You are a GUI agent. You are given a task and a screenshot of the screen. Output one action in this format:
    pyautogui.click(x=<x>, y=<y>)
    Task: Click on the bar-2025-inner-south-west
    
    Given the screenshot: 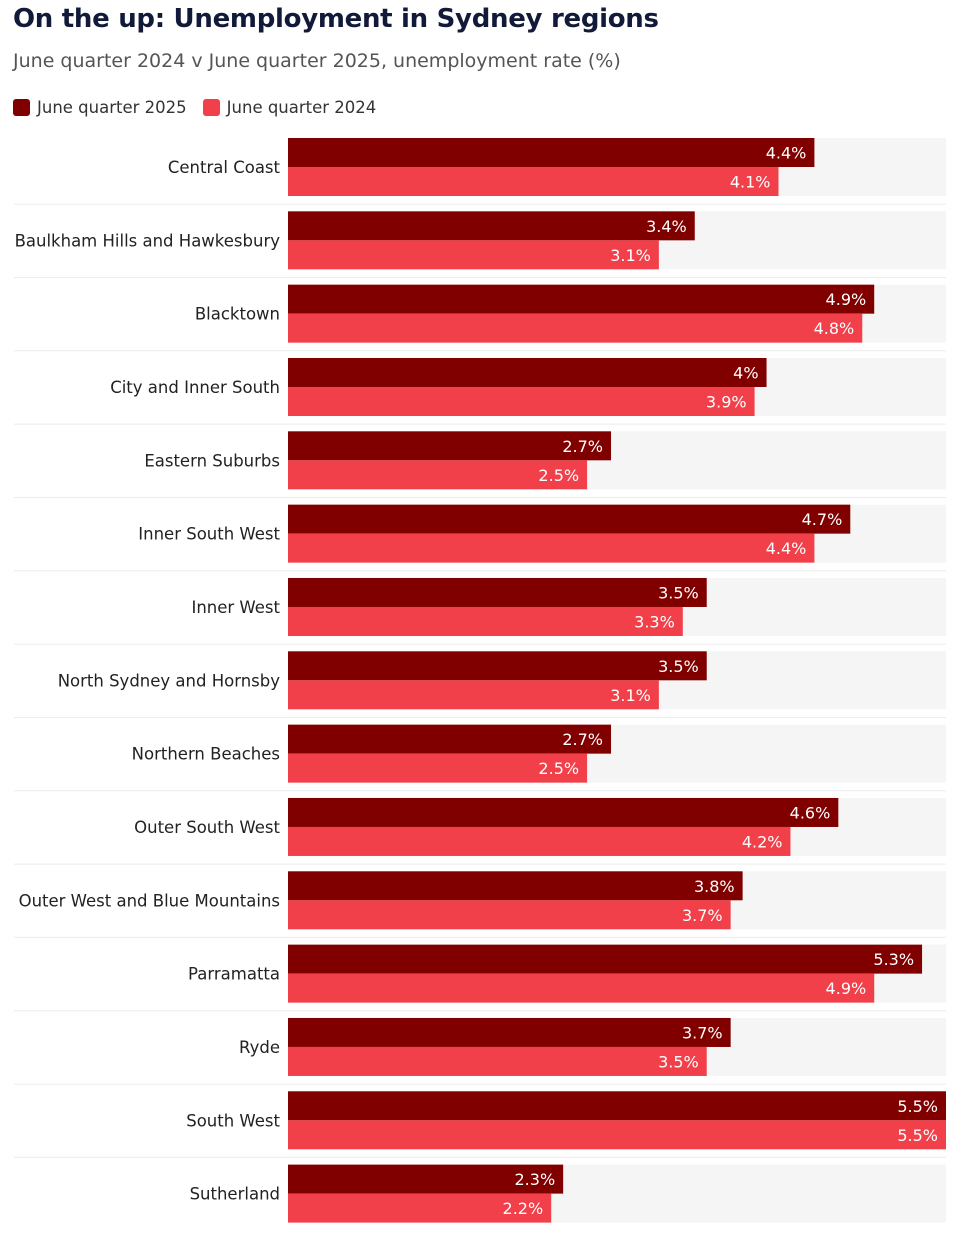 What is the action you would take?
    pyautogui.click(x=569, y=519)
    